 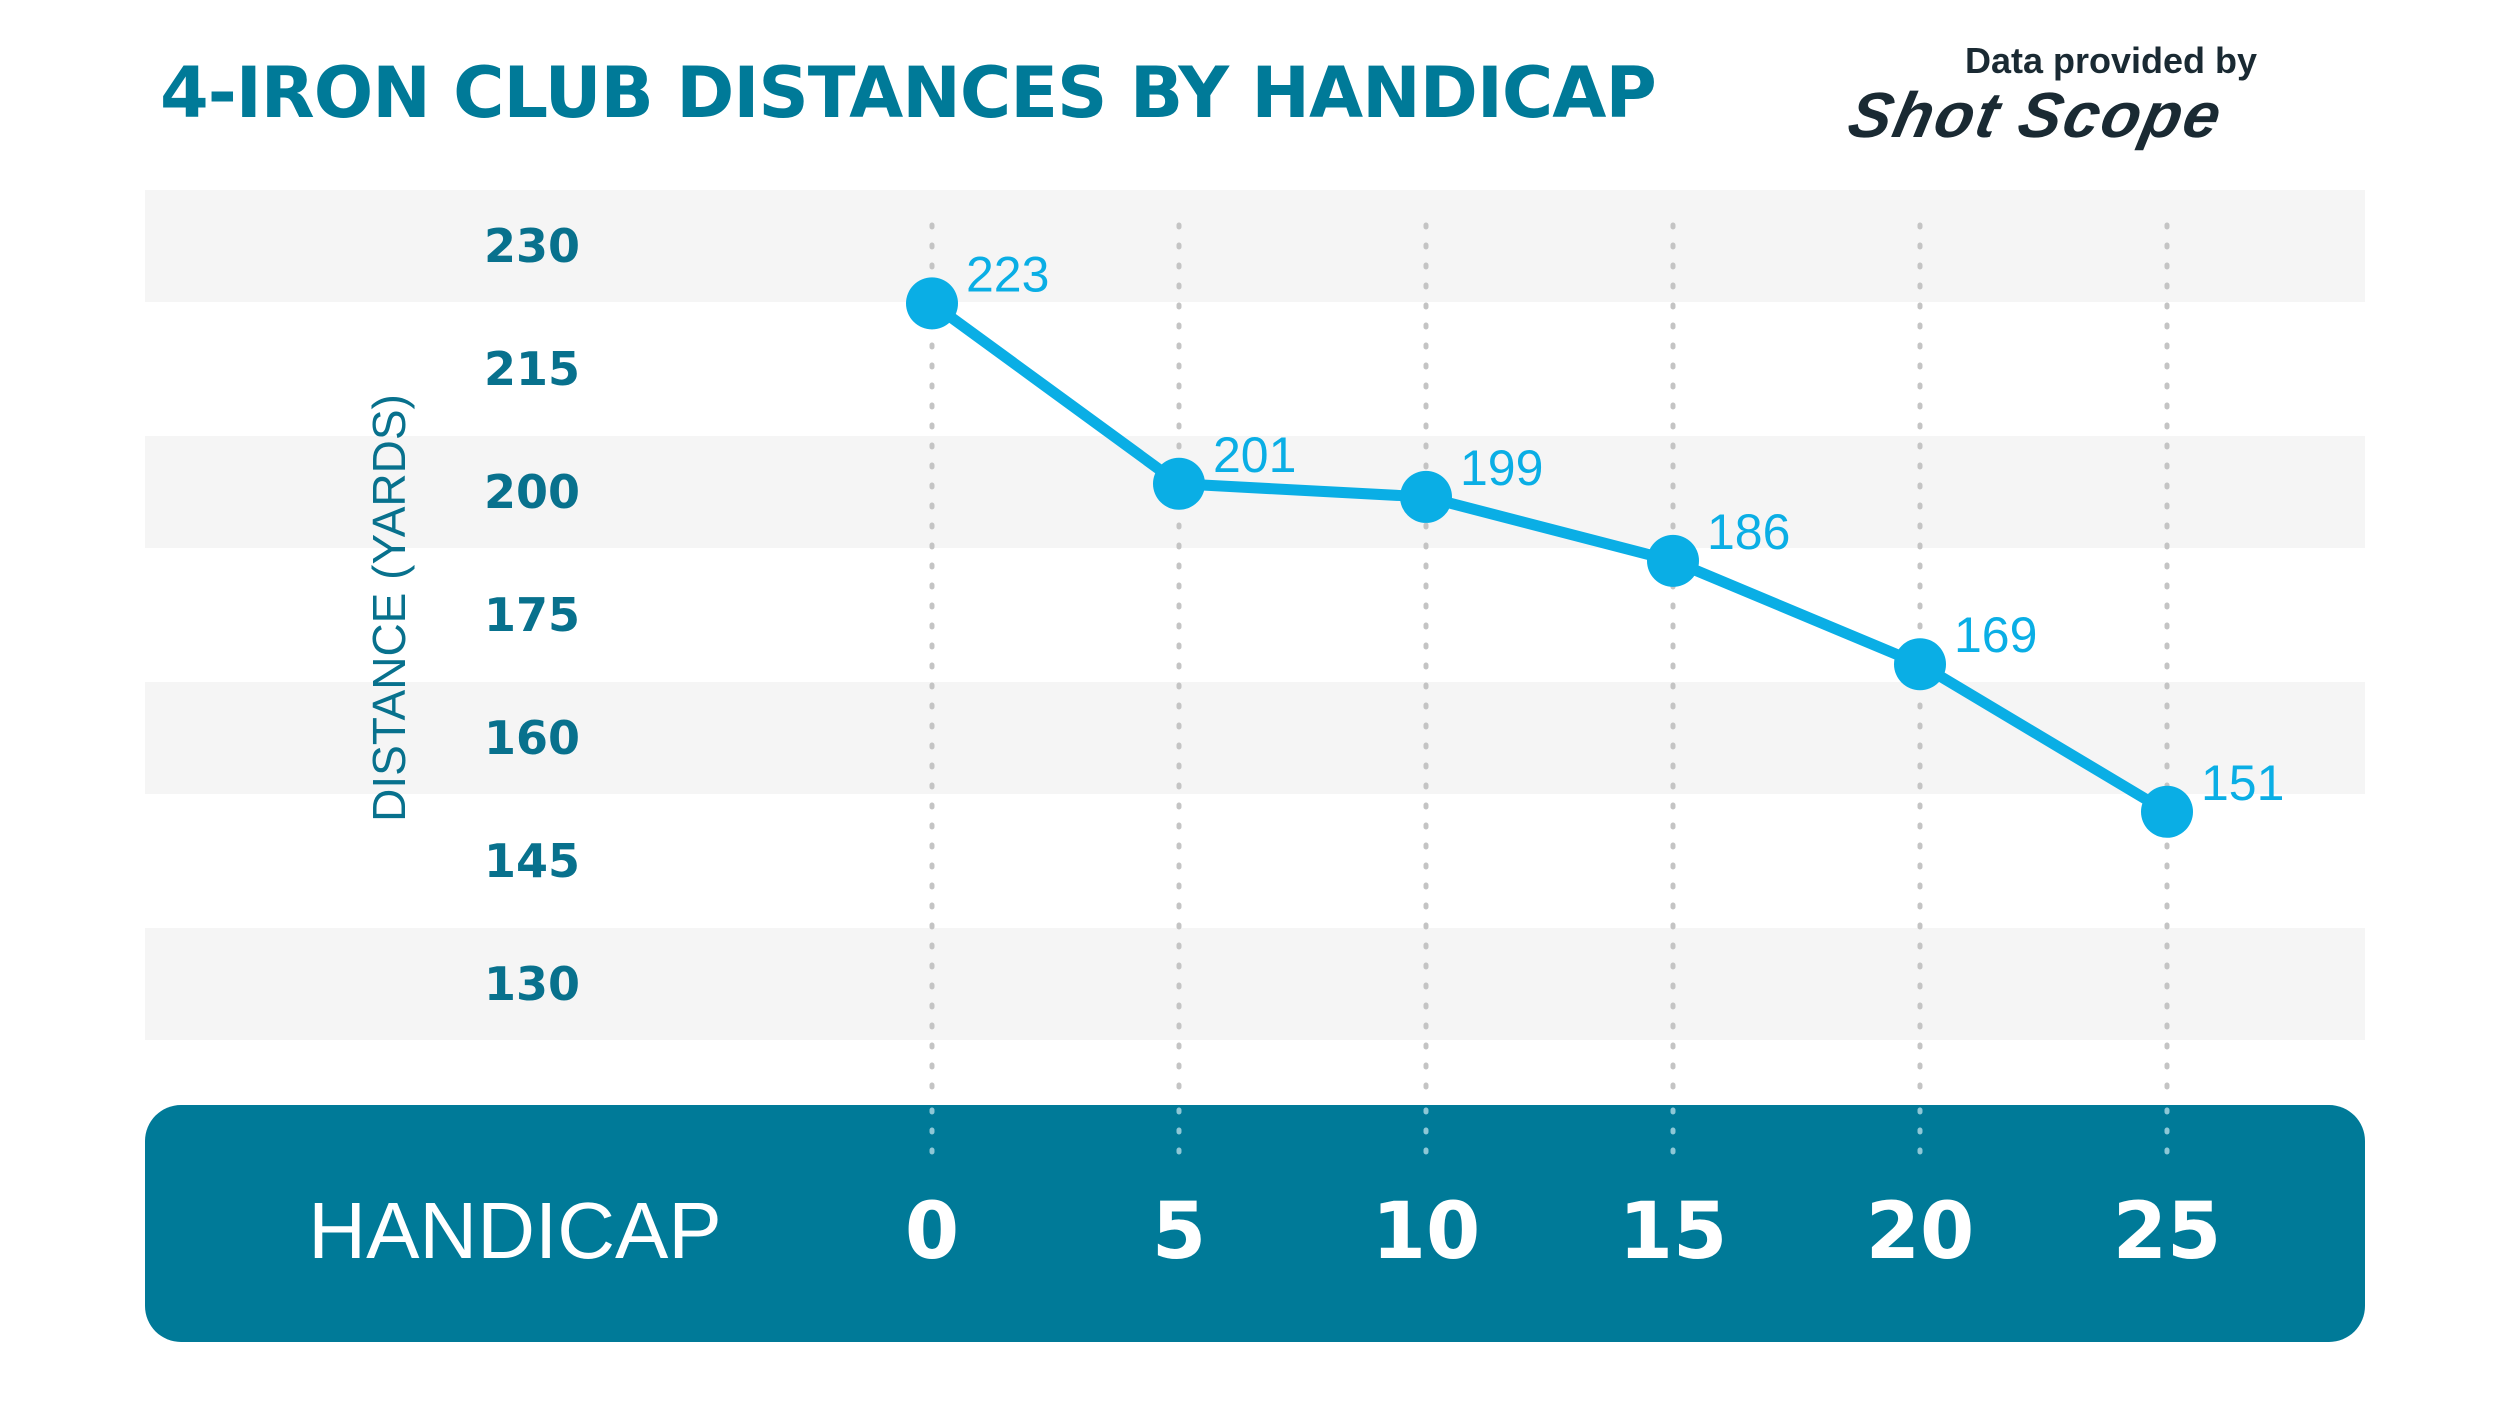 What do you see at coordinates (908, 93) in the screenshot?
I see `chart-title: 4-IRON CLUB DISTANCES BY HANDICAP` at bounding box center [908, 93].